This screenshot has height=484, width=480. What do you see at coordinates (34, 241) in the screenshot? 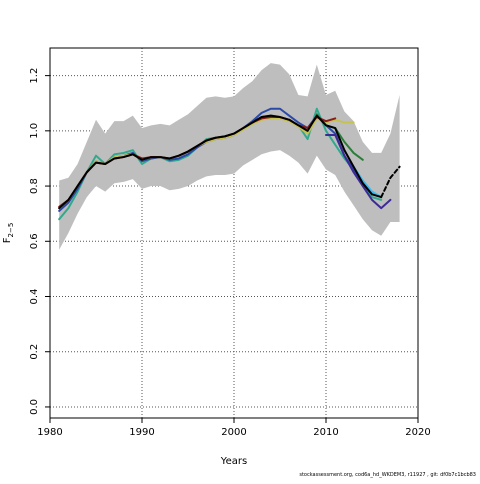
I see `y-tick-label: 0.6` at bounding box center [34, 241].